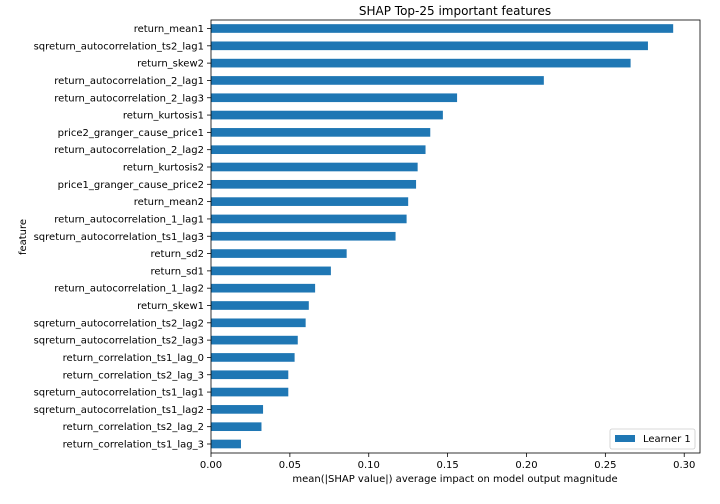 The height and width of the screenshot is (504, 720). What do you see at coordinates (314, 184) in the screenshot?
I see `bar-price1_granger_cause_price2` at bounding box center [314, 184].